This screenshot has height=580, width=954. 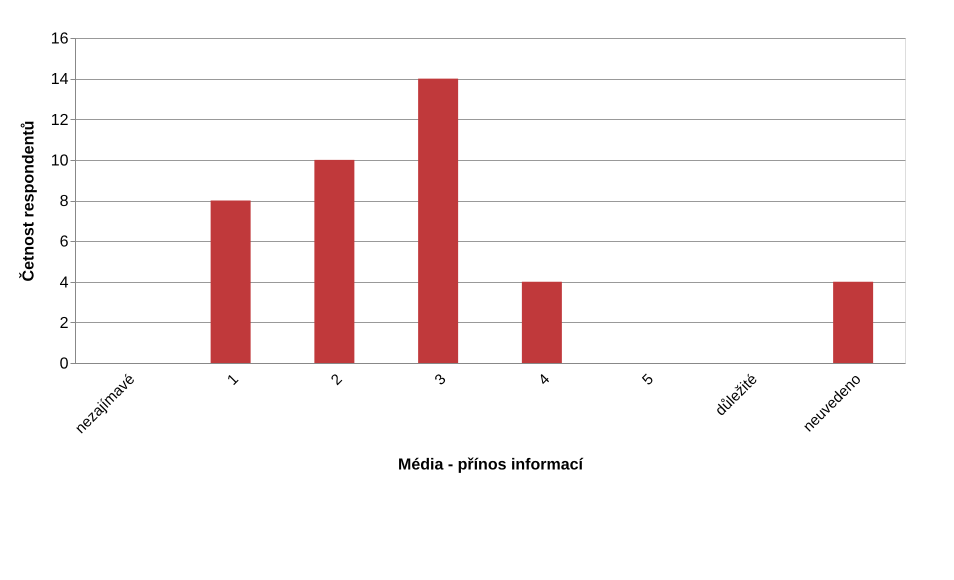 I want to click on x-tick-label: 4, so click(x=544, y=379).